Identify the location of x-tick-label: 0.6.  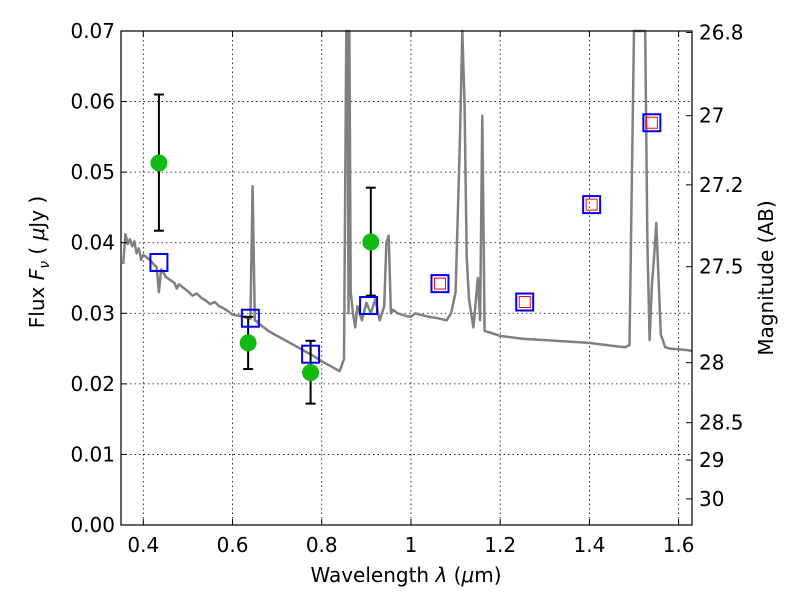
(233, 545).